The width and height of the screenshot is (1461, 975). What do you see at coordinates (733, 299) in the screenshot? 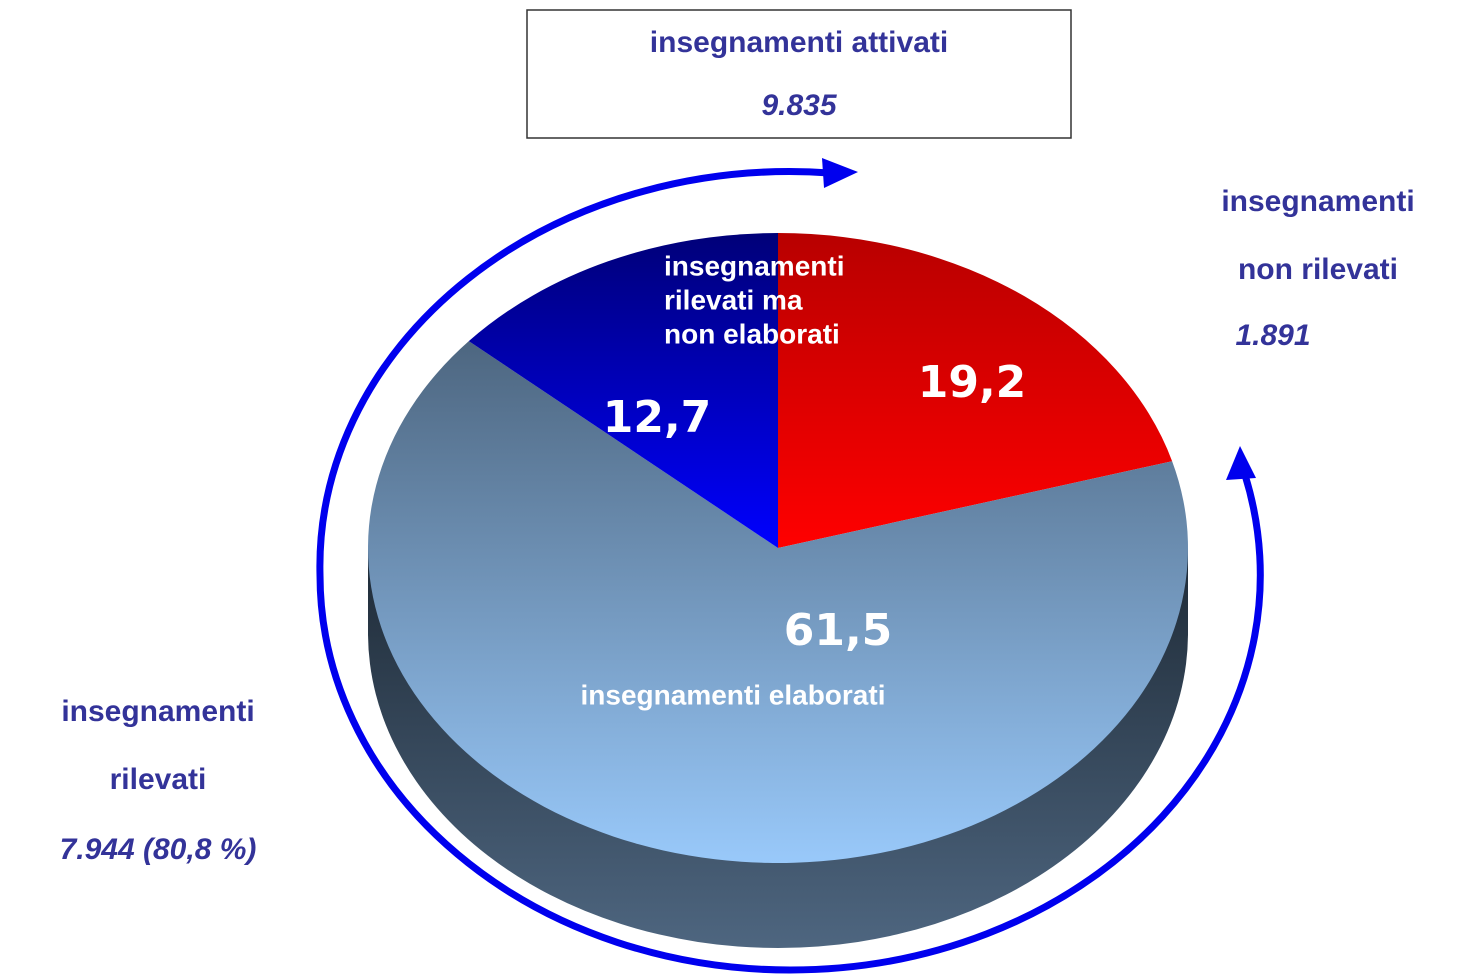
I see `slice-label: rilevati ma` at bounding box center [733, 299].